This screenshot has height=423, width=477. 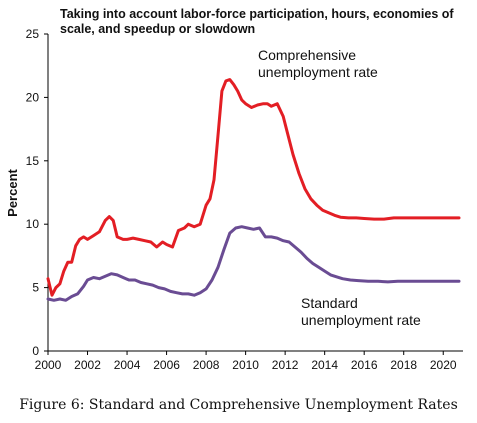 What do you see at coordinates (324, 365) in the screenshot?
I see `x-tick-label: 2014` at bounding box center [324, 365].